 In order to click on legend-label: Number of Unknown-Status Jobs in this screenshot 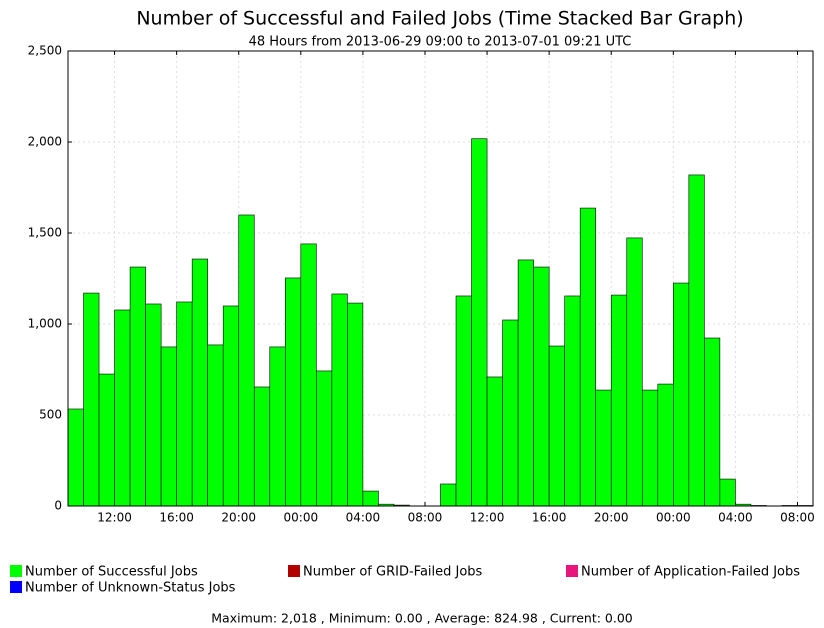, I will do `click(130, 588)`.